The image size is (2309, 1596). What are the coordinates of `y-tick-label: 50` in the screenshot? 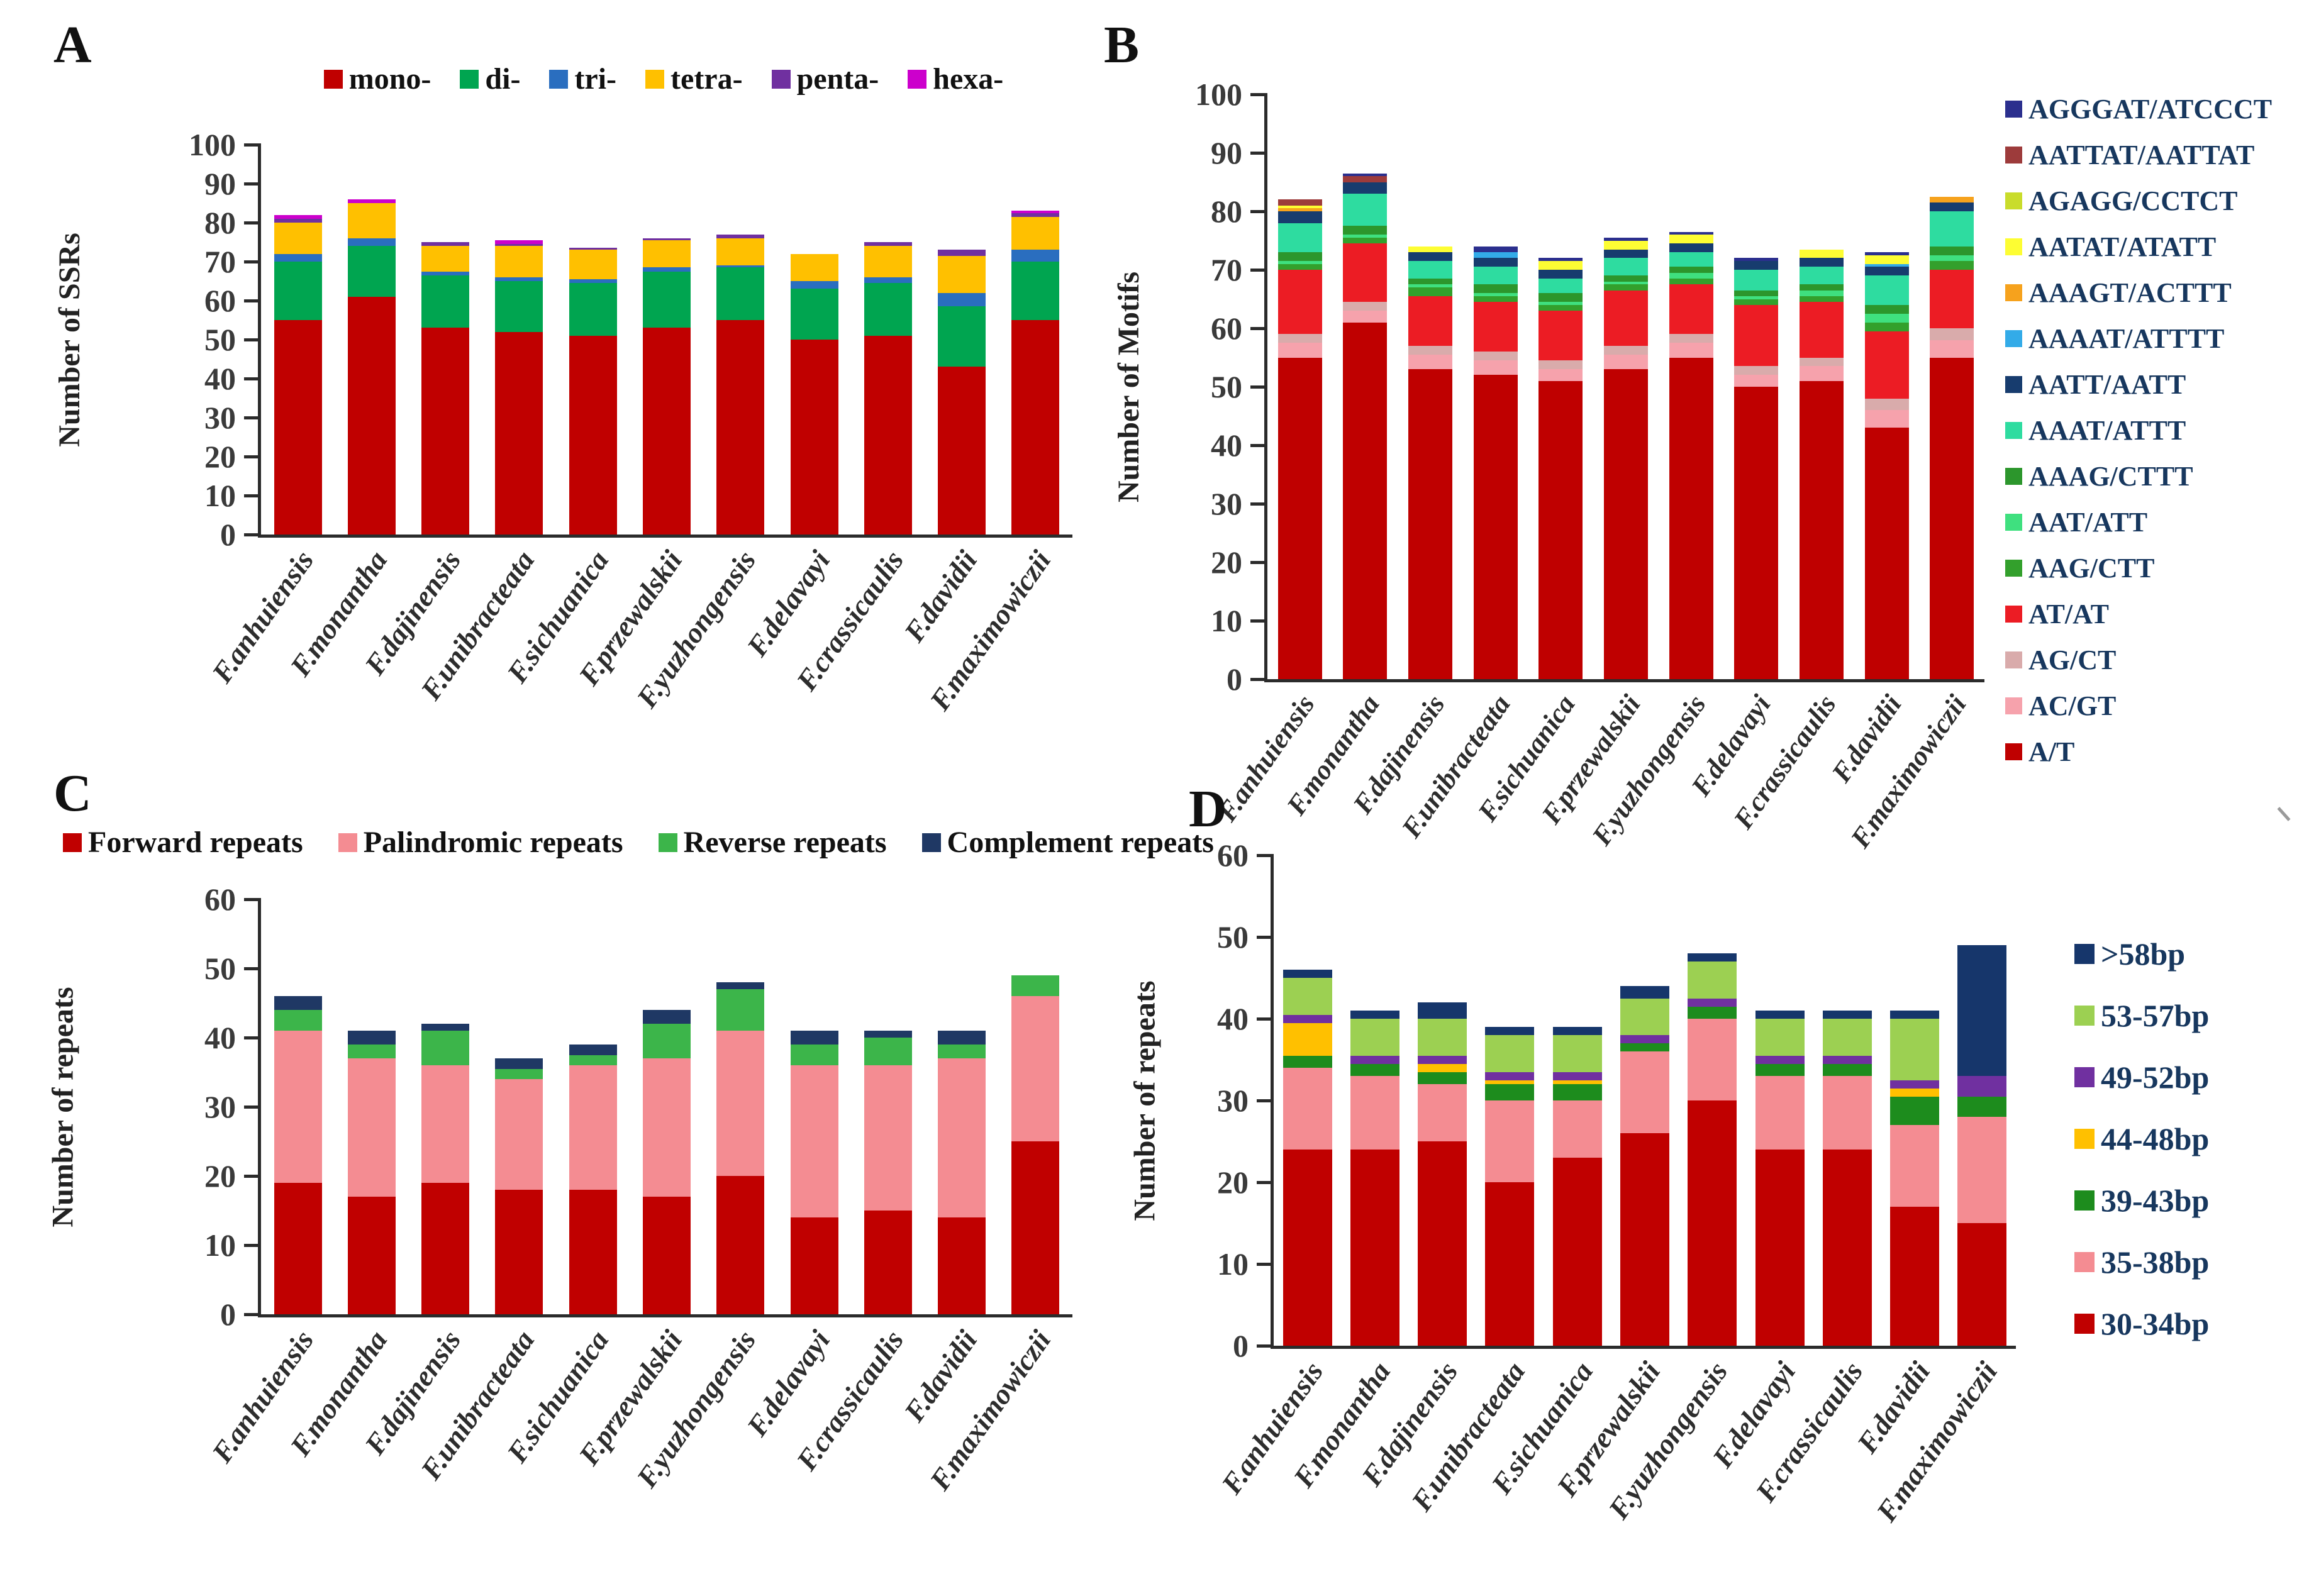 It's located at (1226, 387).